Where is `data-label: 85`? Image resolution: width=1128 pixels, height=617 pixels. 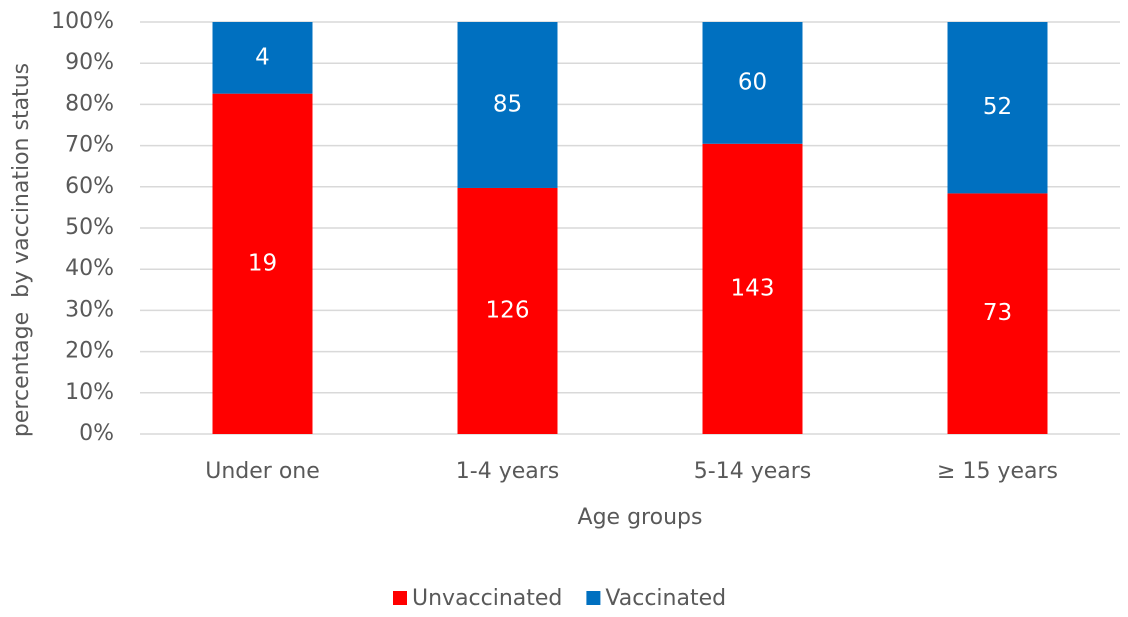
data-label: 85 is located at coordinates (507, 104).